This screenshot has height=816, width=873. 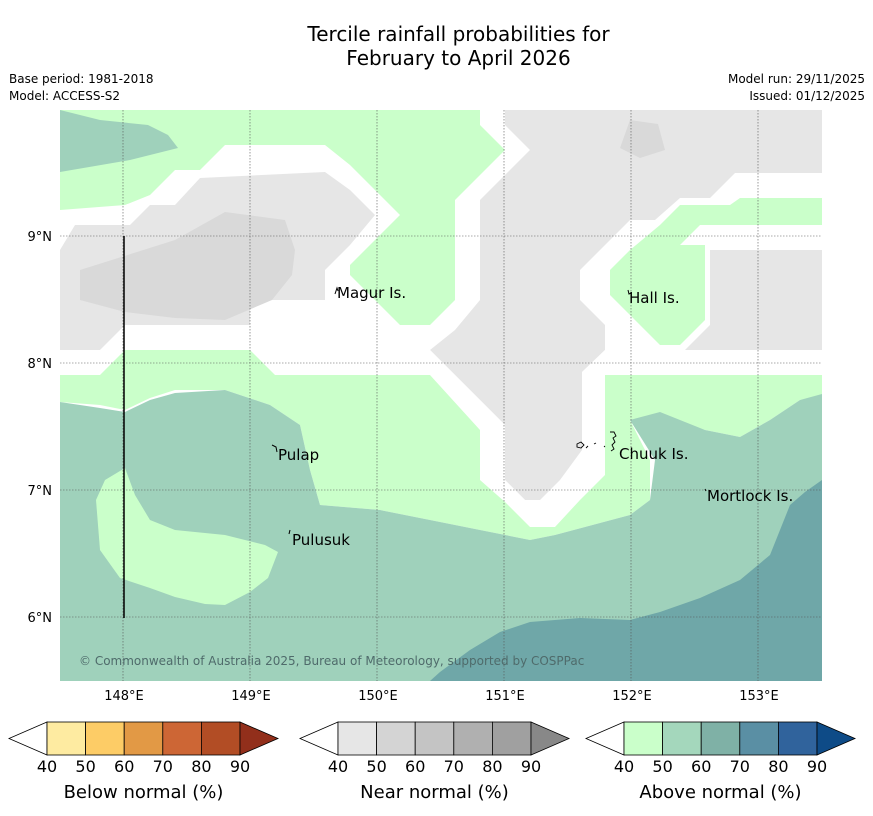 What do you see at coordinates (81, 88) in the screenshot?
I see `meta-left: Base period: 1981-2018 Model: ACCESS-S2` at bounding box center [81, 88].